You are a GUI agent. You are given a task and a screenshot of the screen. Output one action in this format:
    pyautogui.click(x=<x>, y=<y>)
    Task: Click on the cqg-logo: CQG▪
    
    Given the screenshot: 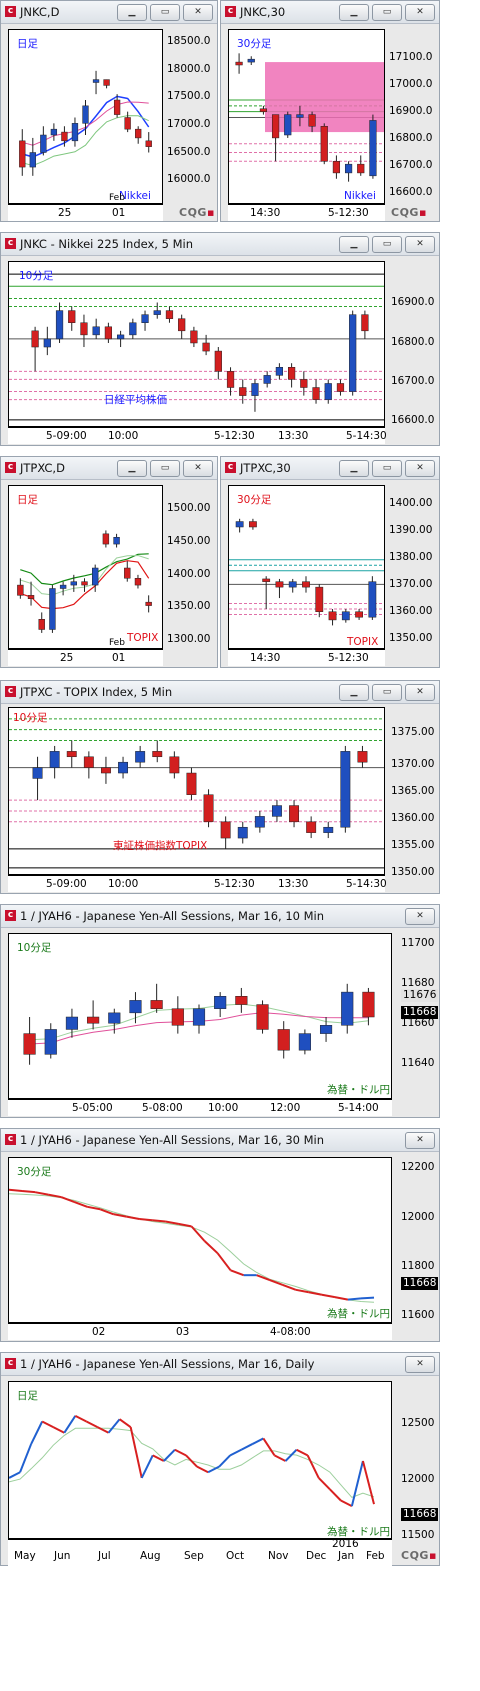 What is the action you would take?
    pyautogui.click(x=197, y=212)
    